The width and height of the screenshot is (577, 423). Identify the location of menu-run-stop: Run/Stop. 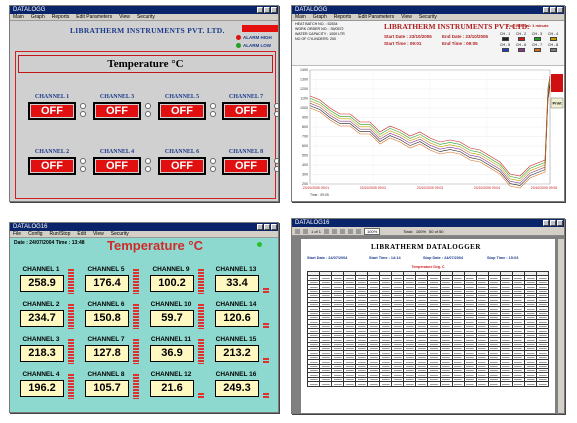
(60, 234).